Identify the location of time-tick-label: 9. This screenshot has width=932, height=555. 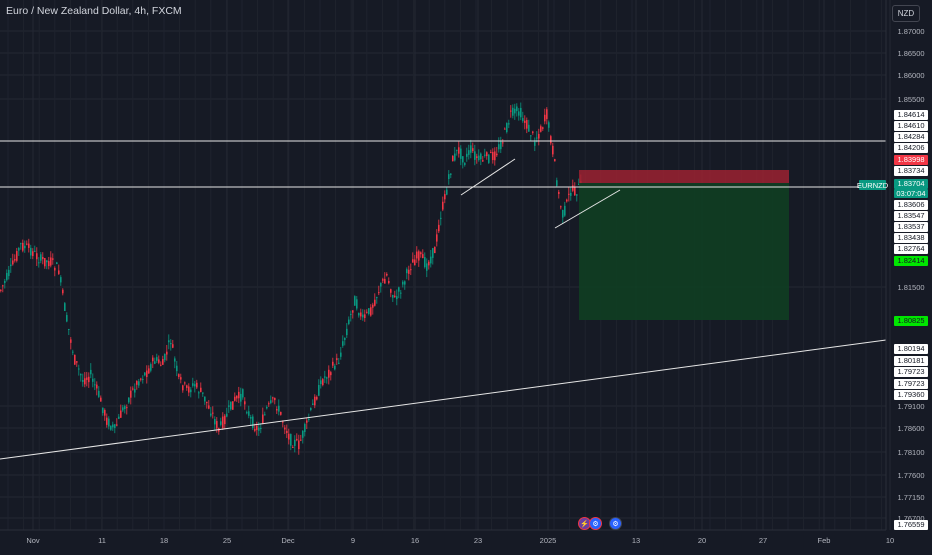
(353, 540).